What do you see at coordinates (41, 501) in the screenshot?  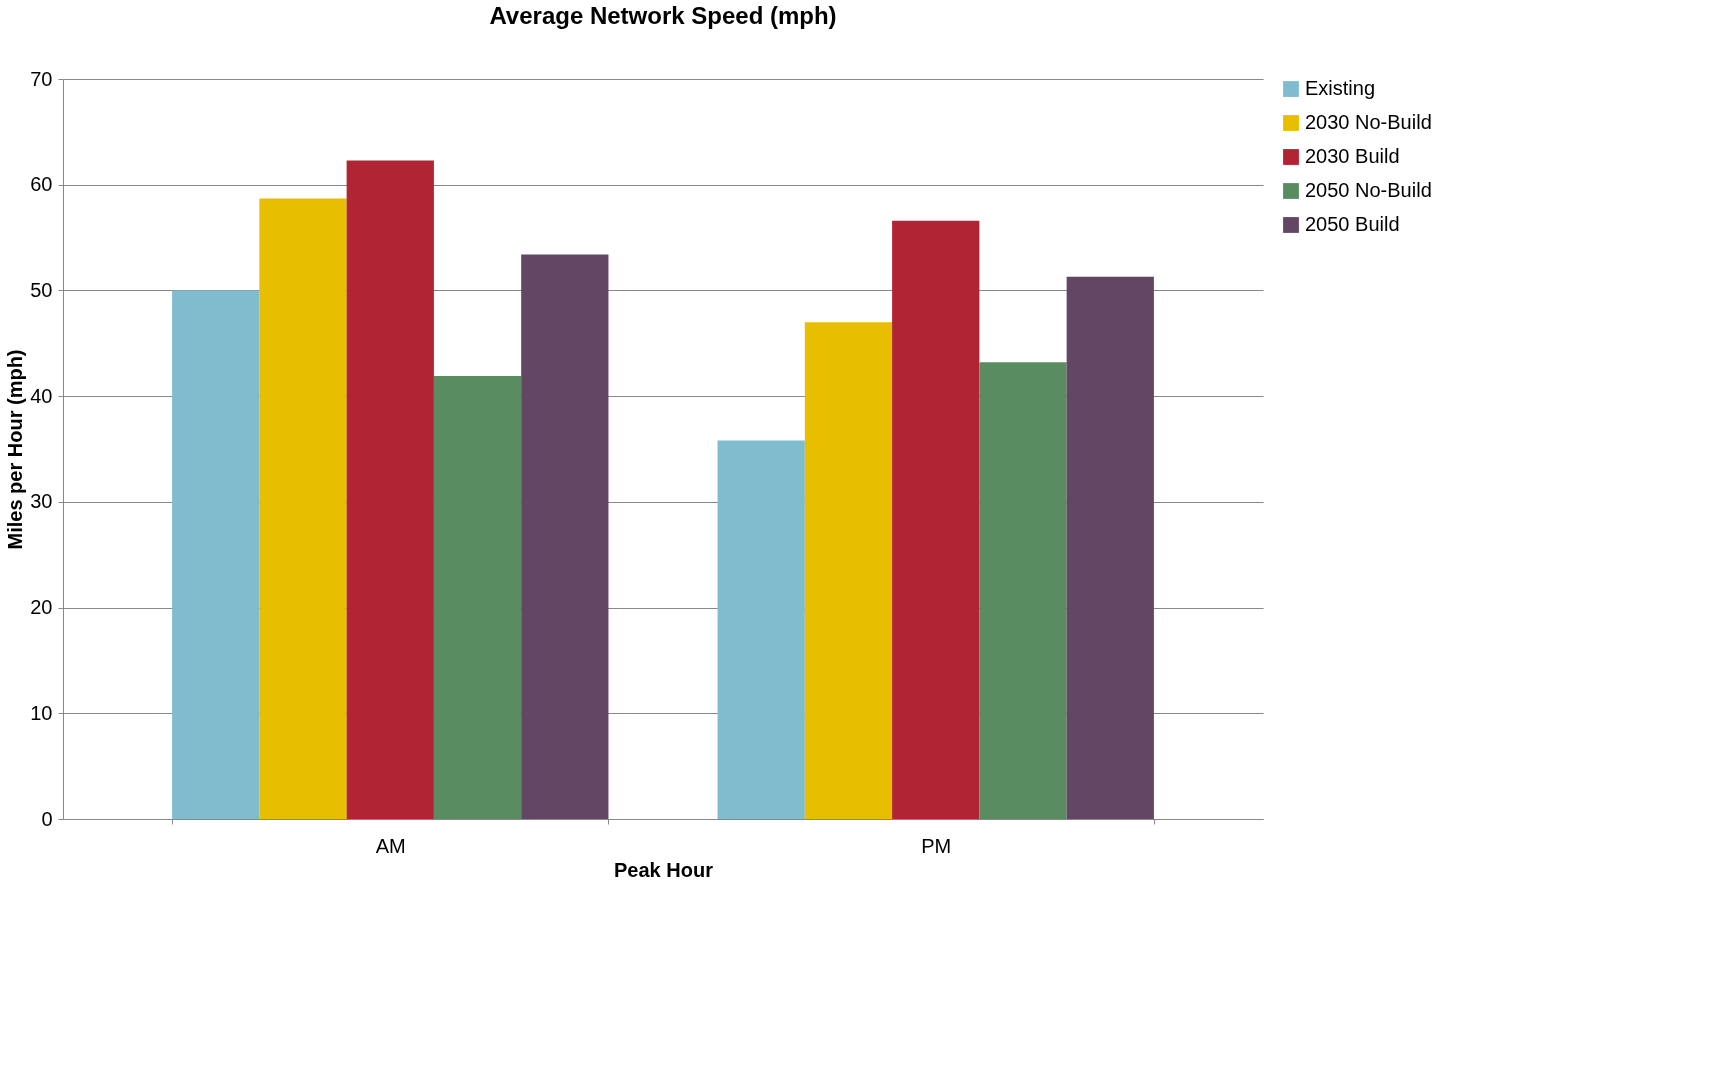 I see `y-tick-label: 30` at bounding box center [41, 501].